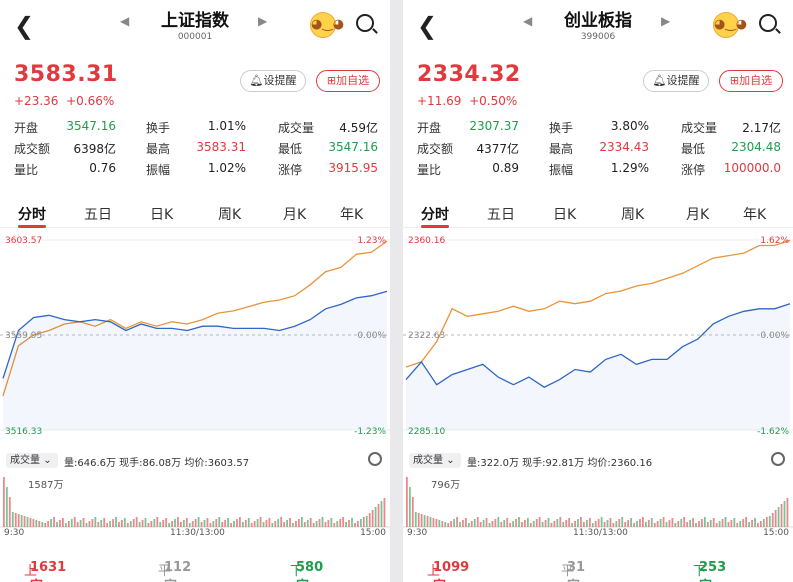  What do you see at coordinates (36, 101) in the screenshot?
I see `change-value: +23.36` at bounding box center [36, 101].